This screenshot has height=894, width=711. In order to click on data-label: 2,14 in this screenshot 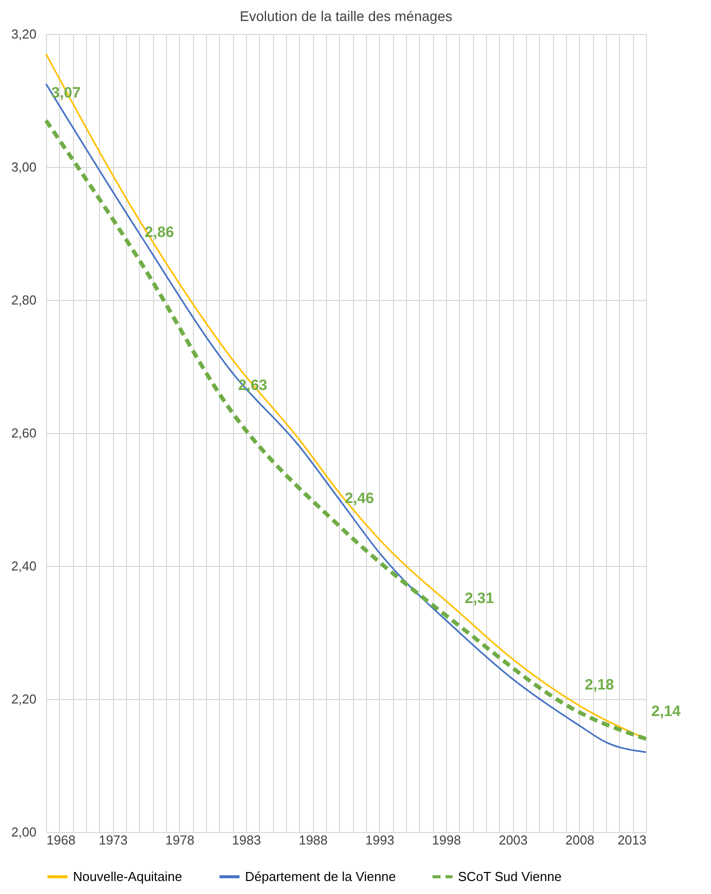, I will do `click(666, 711)`.